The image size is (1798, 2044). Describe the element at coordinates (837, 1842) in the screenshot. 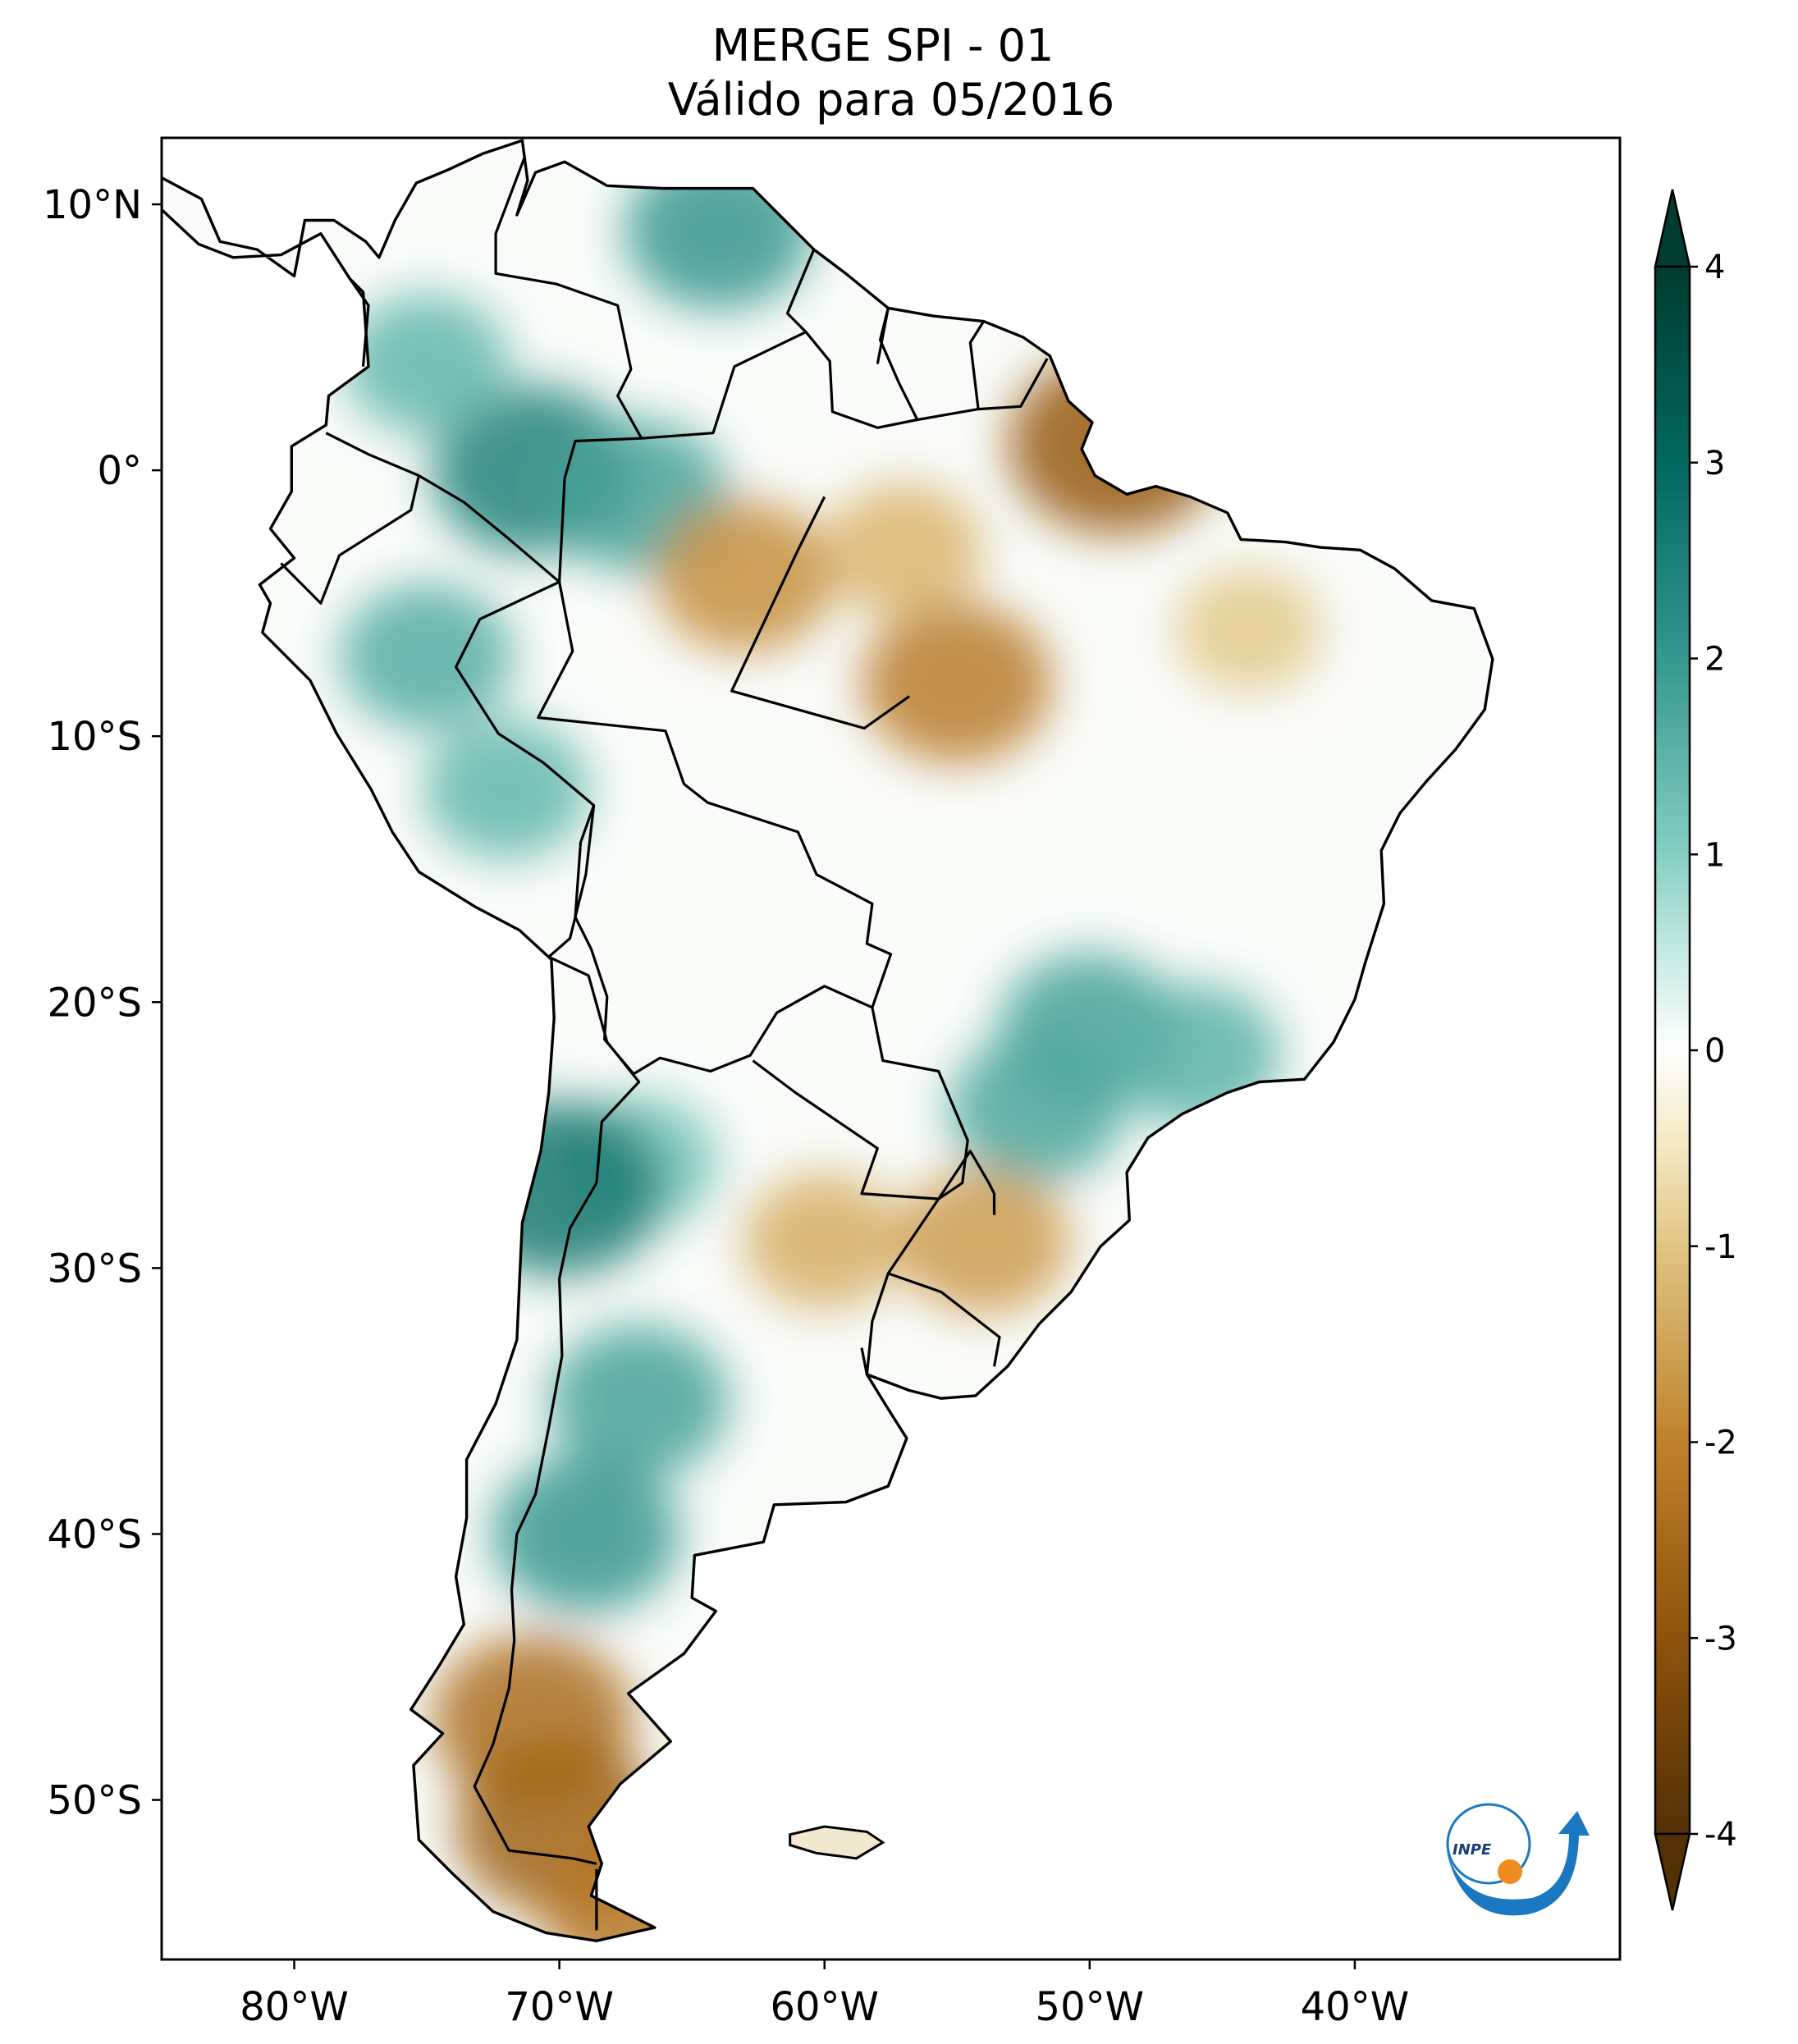

I see `falkland-islands` at that location.